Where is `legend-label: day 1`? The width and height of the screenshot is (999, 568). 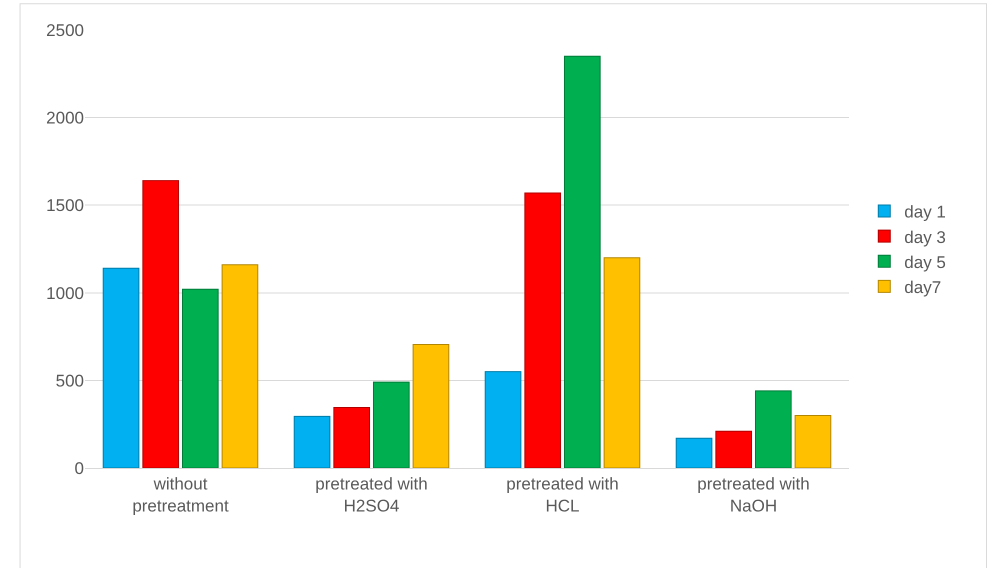 legend-label: day 1 is located at coordinates (925, 212).